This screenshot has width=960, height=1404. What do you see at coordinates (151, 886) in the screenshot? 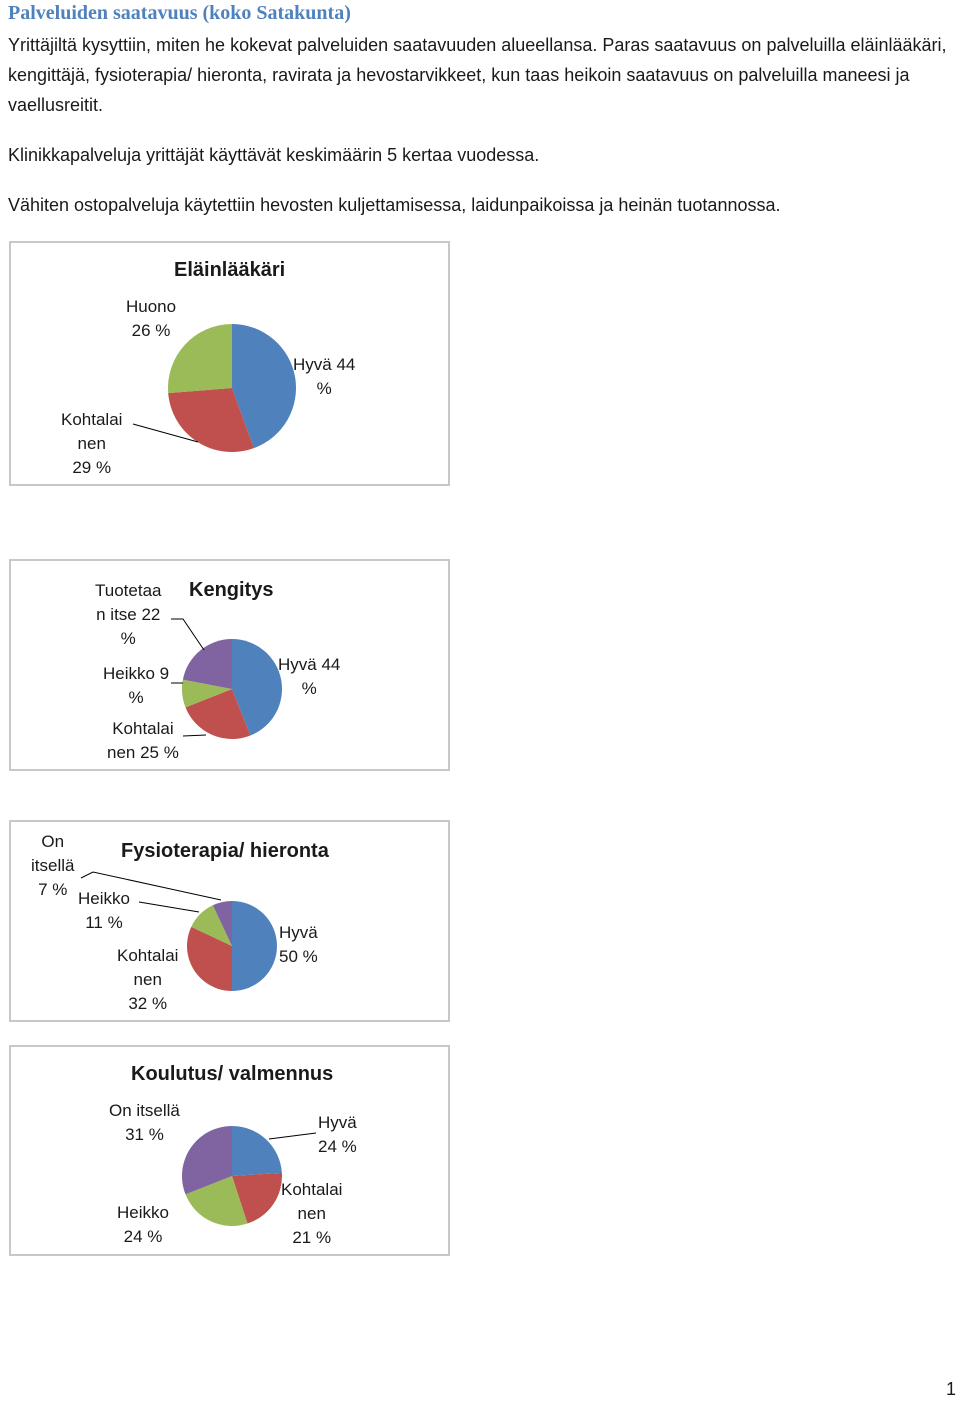
I see `leader-line-on-itsellä` at bounding box center [151, 886].